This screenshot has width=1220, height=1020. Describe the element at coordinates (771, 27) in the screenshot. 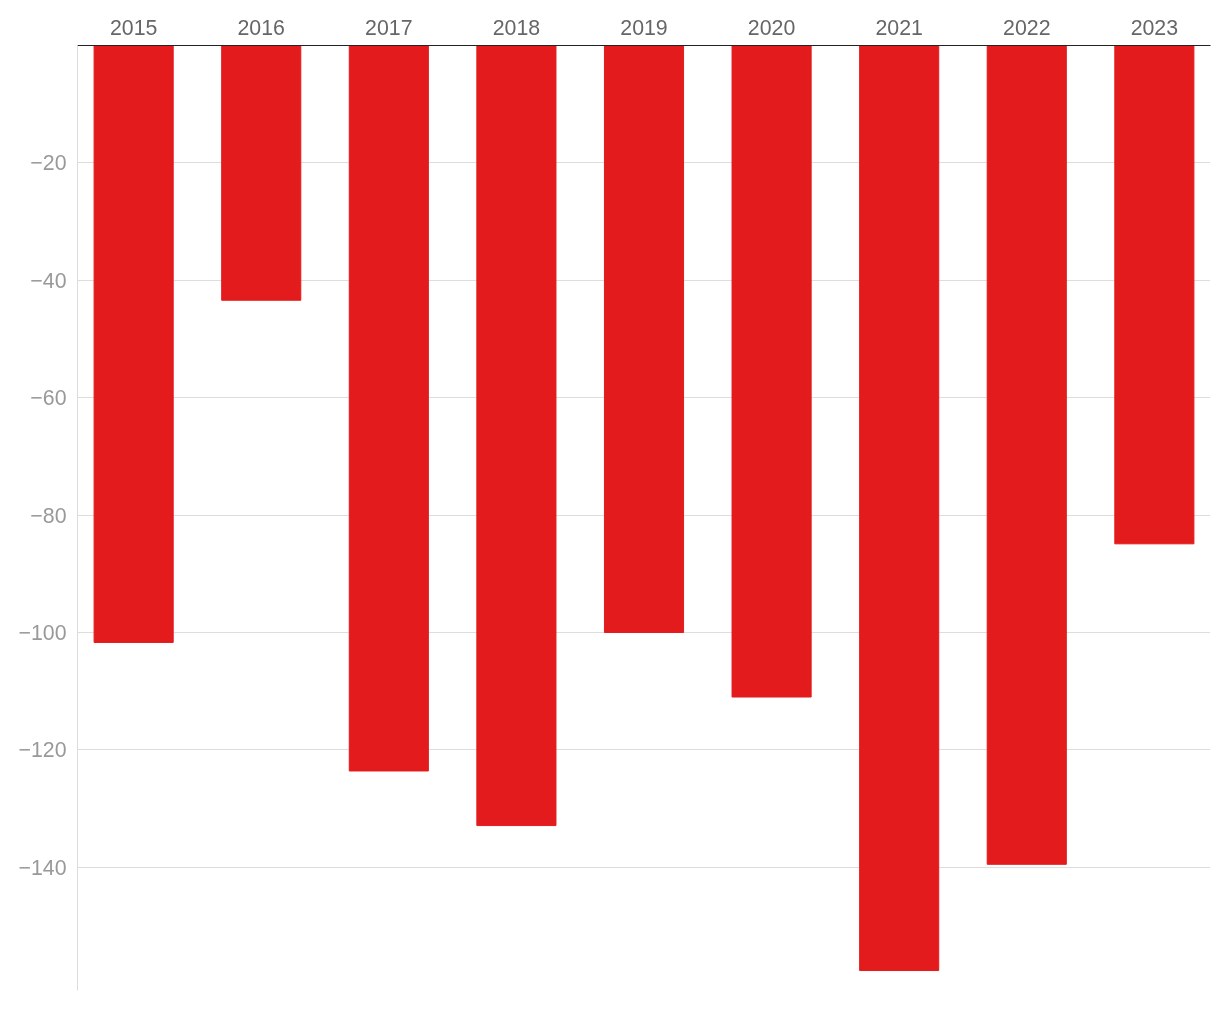

I see `x-tick-label: 2020` at that location.